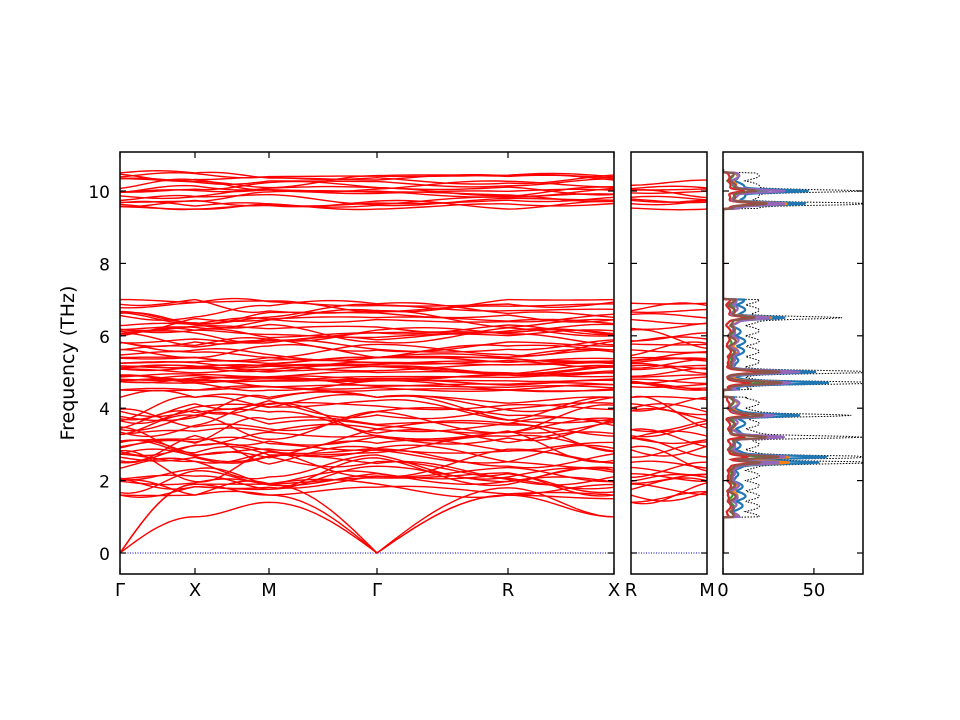  I want to click on ticks-dos: 0 50, so click(790, 395).